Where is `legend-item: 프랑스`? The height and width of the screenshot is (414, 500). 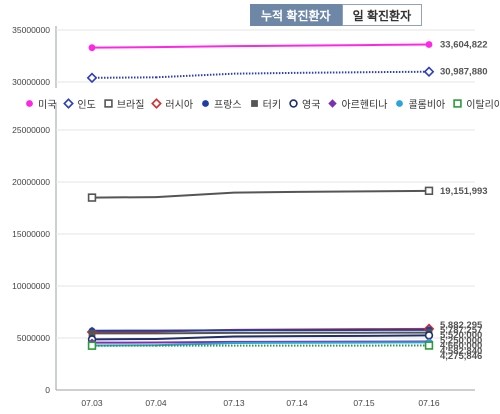
legend-item: 프랑스 is located at coordinates (221, 103).